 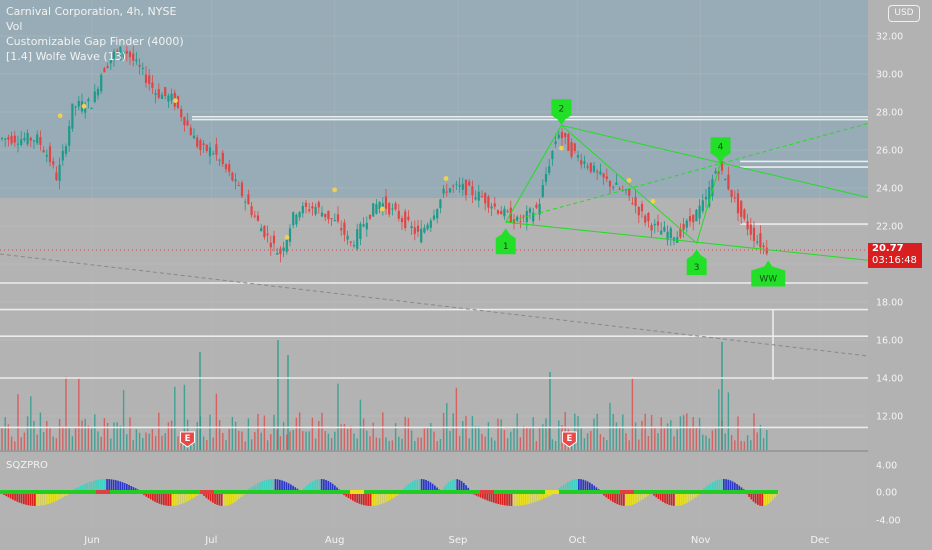 What do you see at coordinates (91, 11) in the screenshot?
I see `symbol-title: Carnival Corporation, 4h, NYSE` at bounding box center [91, 11].